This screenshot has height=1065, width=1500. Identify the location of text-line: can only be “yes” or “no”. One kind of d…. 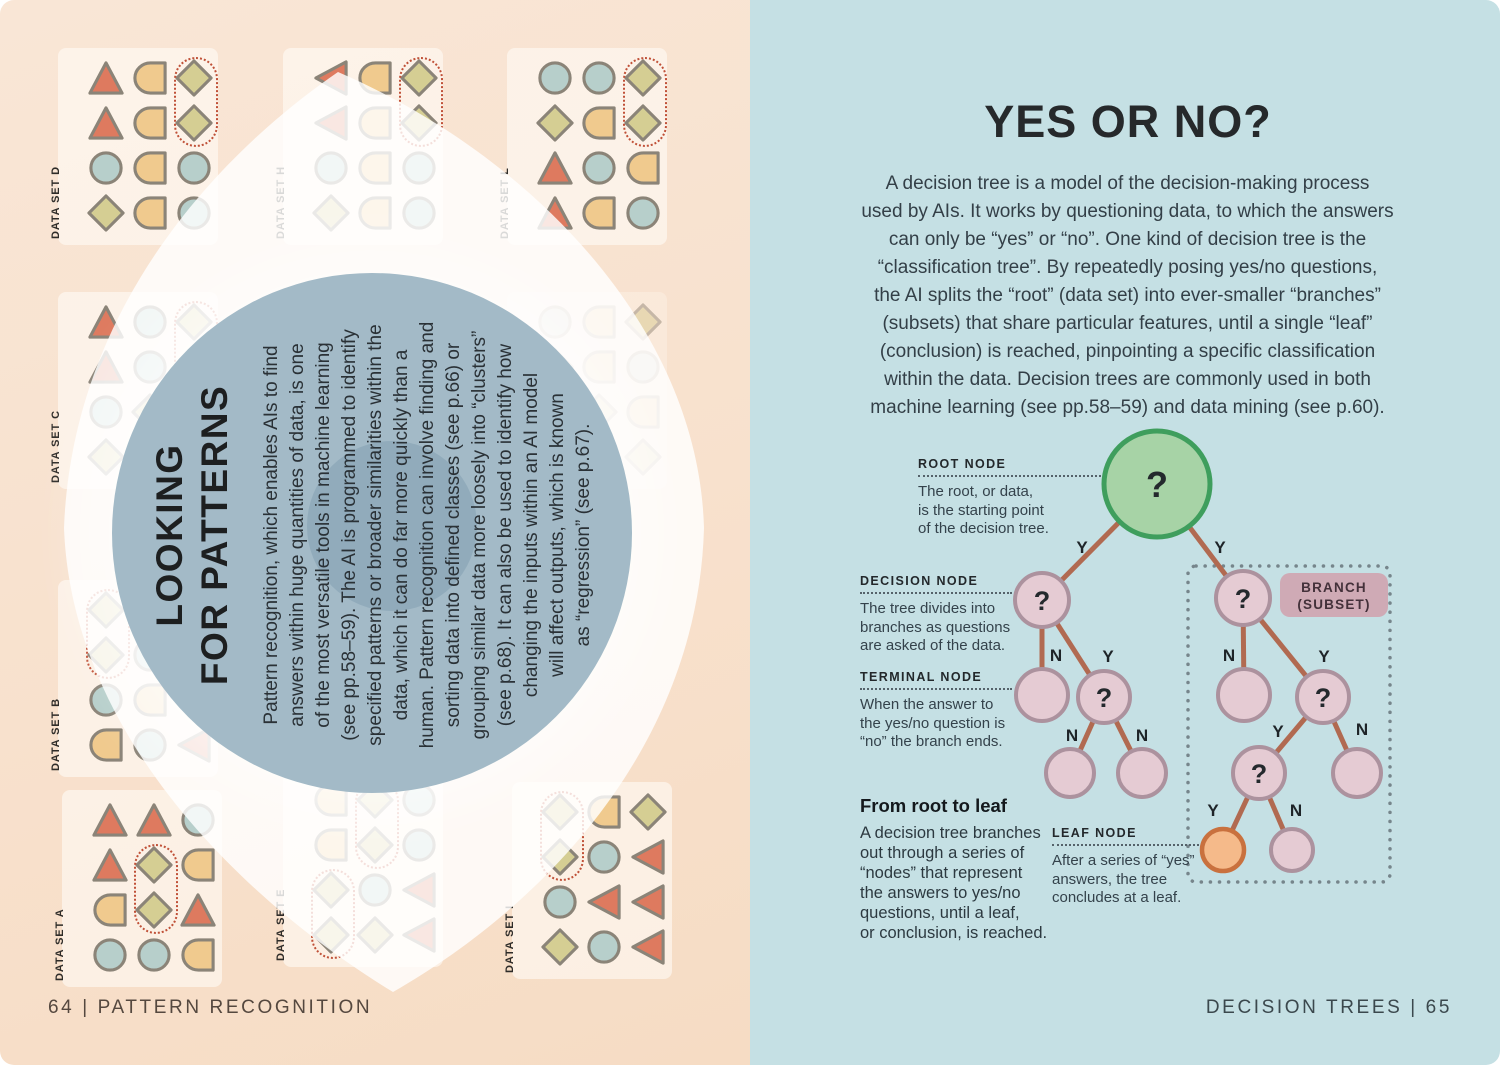
(1127, 239).